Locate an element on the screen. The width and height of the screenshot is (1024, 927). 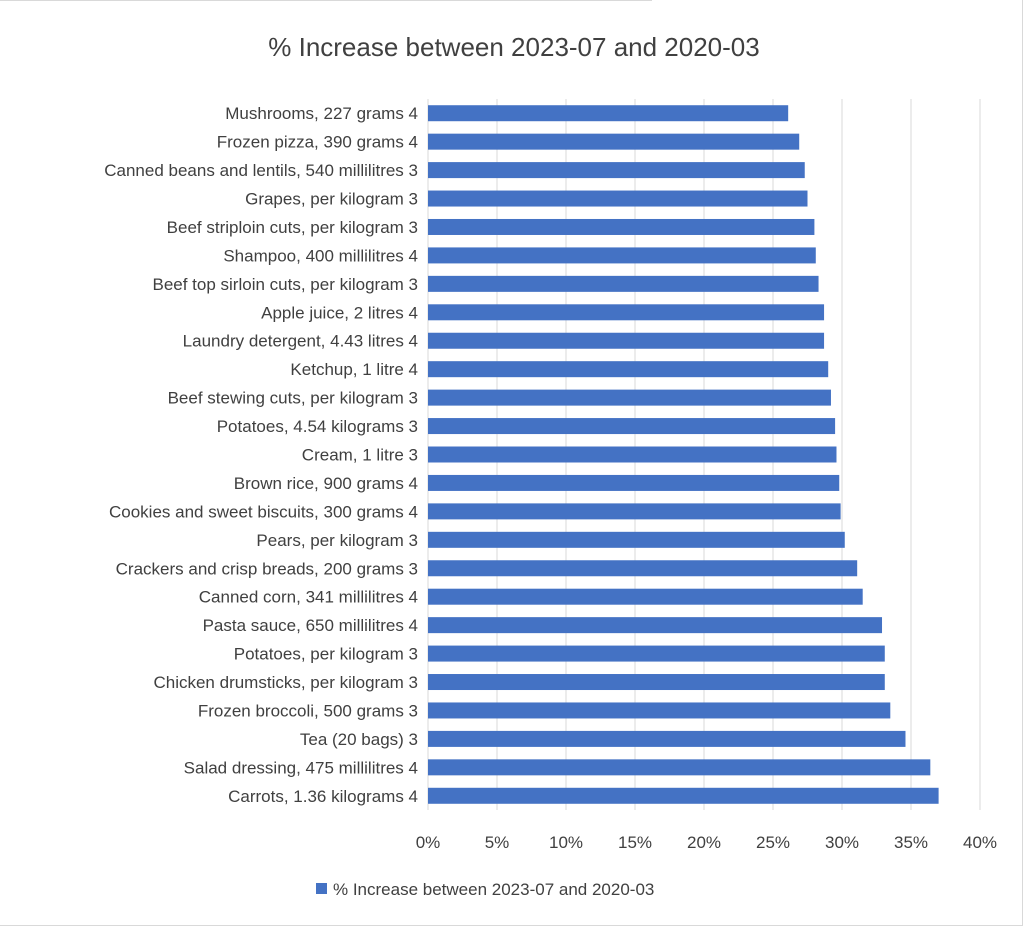
category-label: Carrots, 1.36 kilograms 4 is located at coordinates (323, 796).